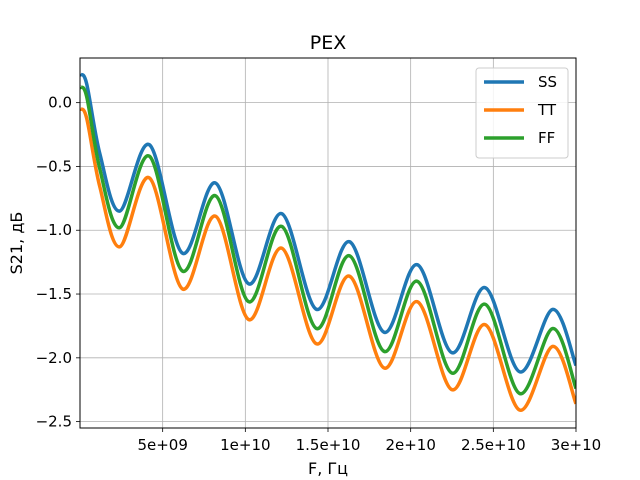  What do you see at coordinates (54, 294) in the screenshot?
I see `y-tick-label: −1.5` at bounding box center [54, 294].